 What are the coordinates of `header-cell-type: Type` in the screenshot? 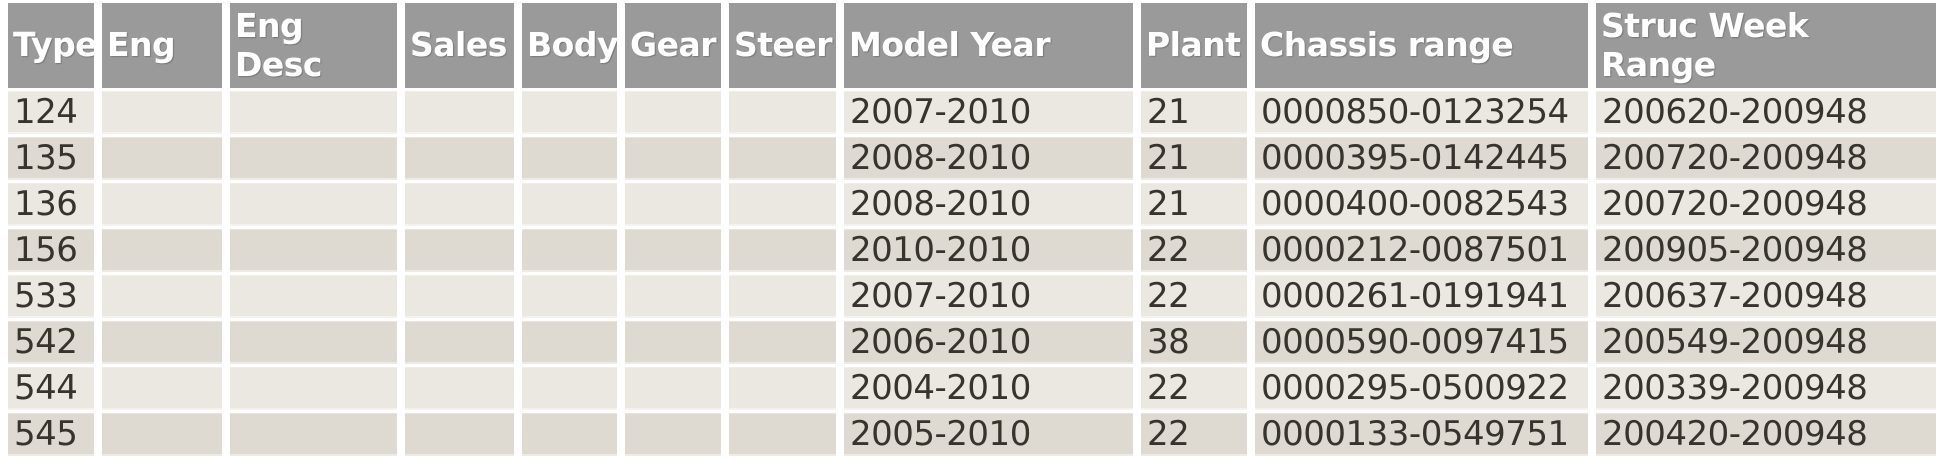 It's located at (51, 45).